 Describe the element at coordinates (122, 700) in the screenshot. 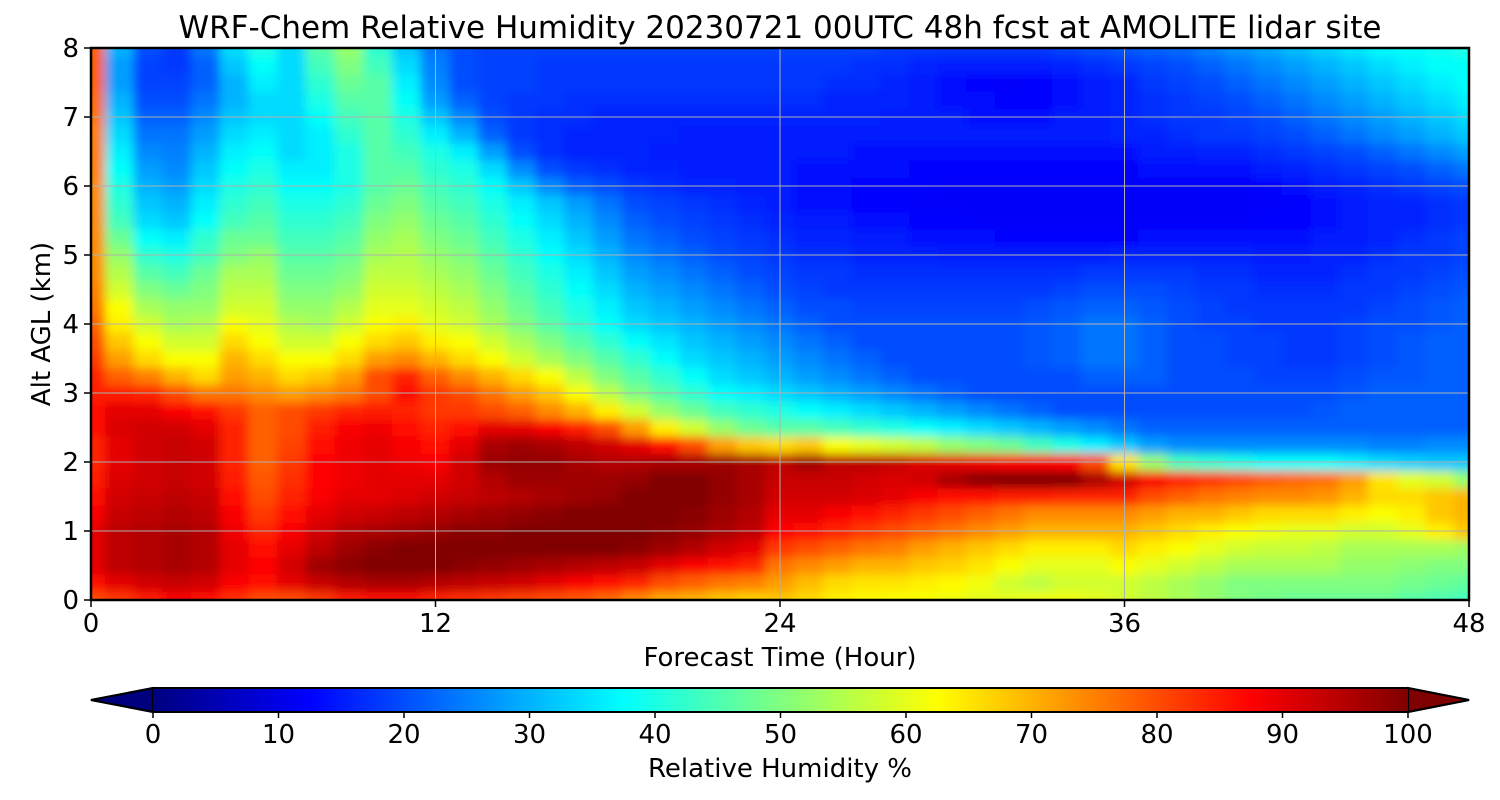

I see `colorbar-extend-low` at that location.